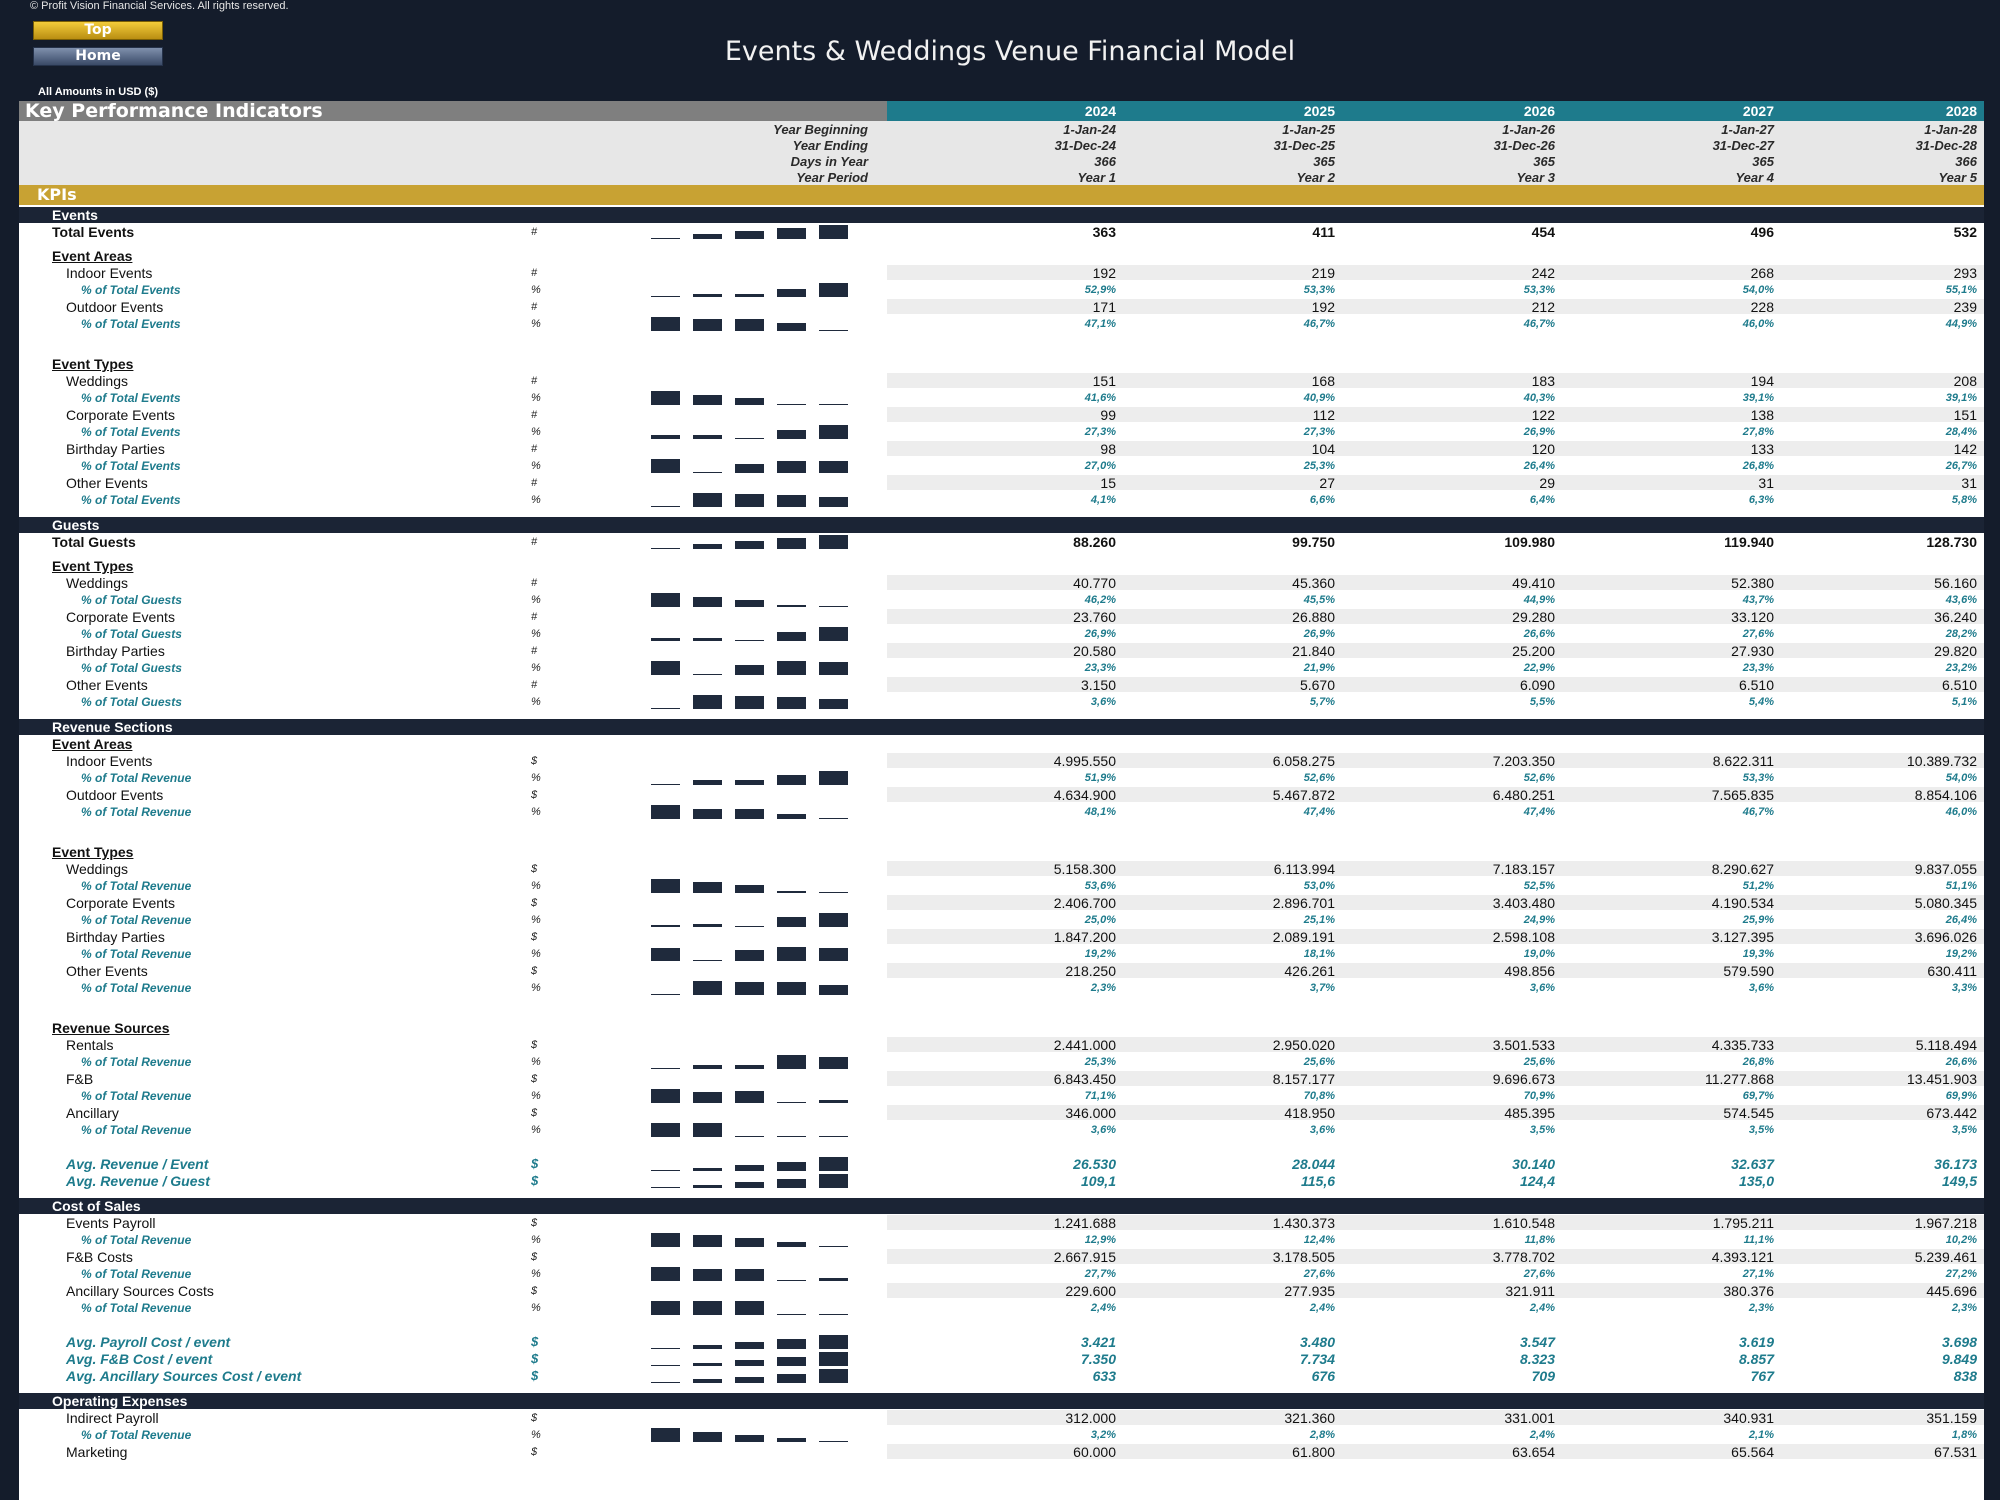 This screenshot has width=2000, height=1500. I want to click on value-cell: 28,2%, so click(1961, 634).